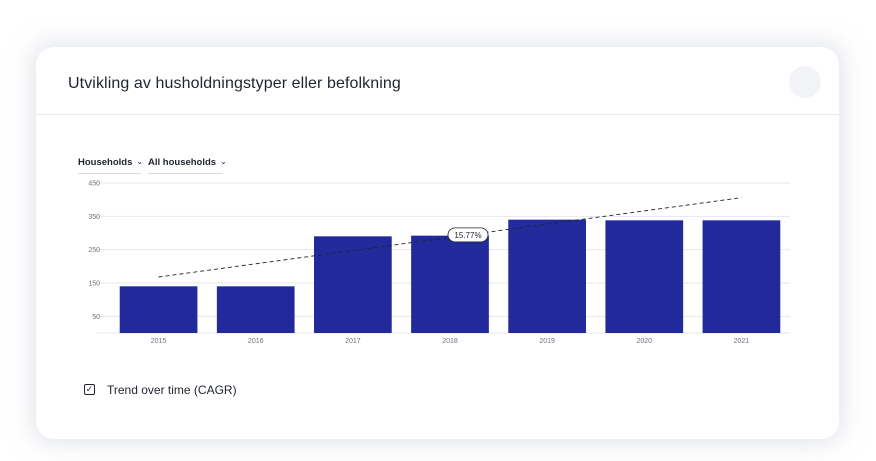 The width and height of the screenshot is (876, 461). What do you see at coordinates (644, 341) in the screenshot?
I see `x-tick-label: 2020` at bounding box center [644, 341].